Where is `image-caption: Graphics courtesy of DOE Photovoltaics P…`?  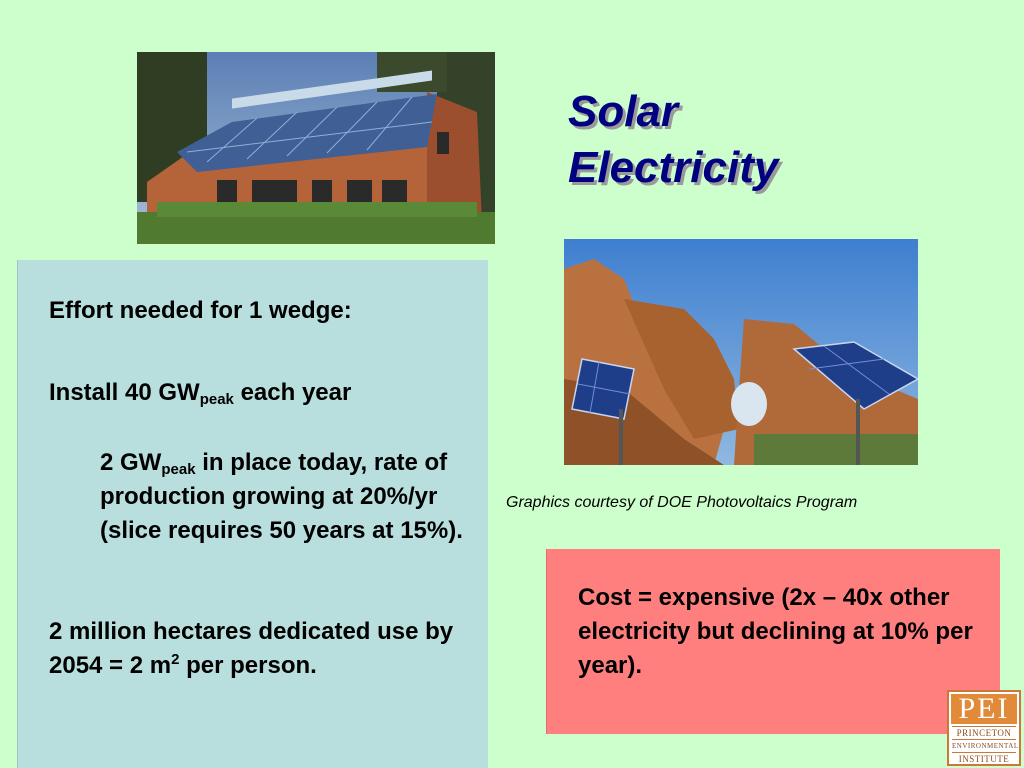
image-caption: Graphics courtesy of DOE Photovoltaics P… is located at coordinates (682, 502).